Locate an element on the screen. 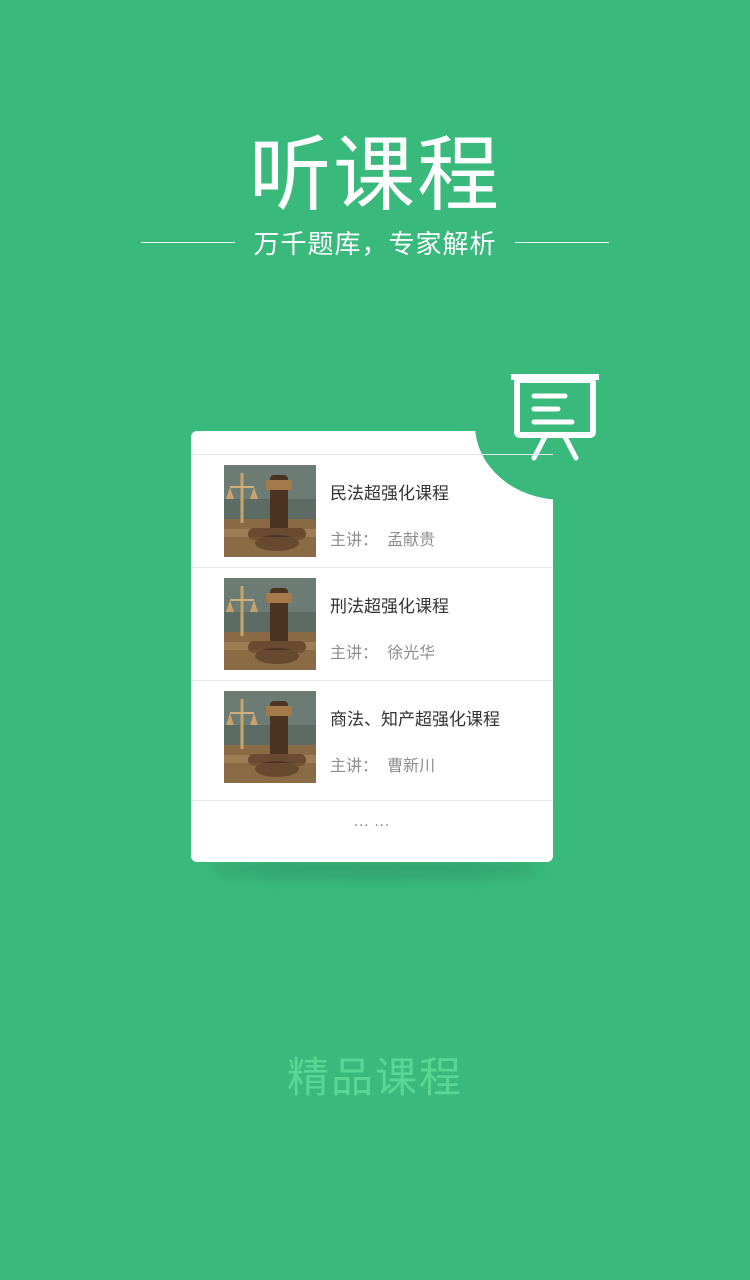 The image size is (750, 1280). card-shadow is located at coordinates (375, 869).